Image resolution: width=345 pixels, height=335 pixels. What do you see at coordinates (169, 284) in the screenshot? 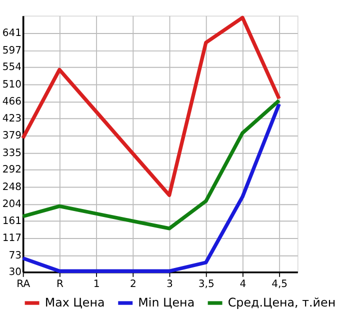
I see `x-tick-label: 3` at bounding box center [169, 284].